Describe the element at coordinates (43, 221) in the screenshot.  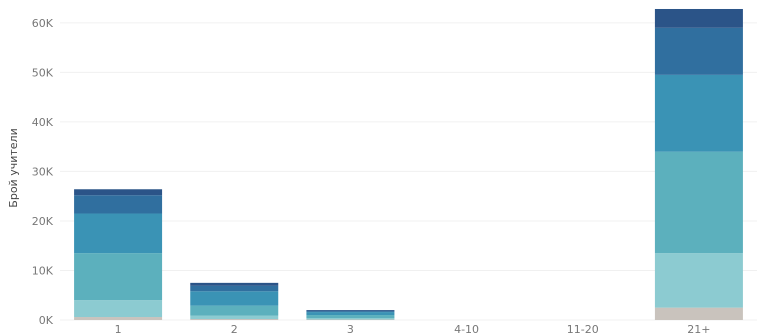
I see `y-tick-label: 20K` at that location.